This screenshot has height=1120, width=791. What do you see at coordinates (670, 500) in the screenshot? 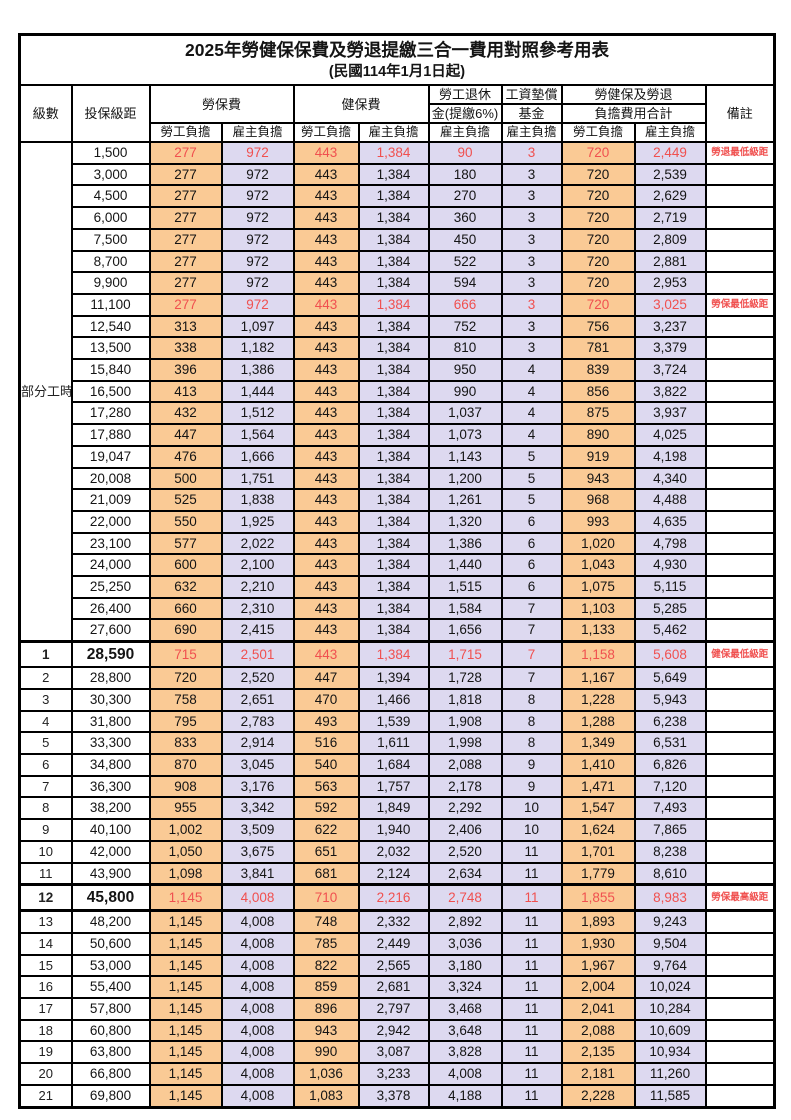
I see `cell-total-employer: 4,488` at bounding box center [670, 500].